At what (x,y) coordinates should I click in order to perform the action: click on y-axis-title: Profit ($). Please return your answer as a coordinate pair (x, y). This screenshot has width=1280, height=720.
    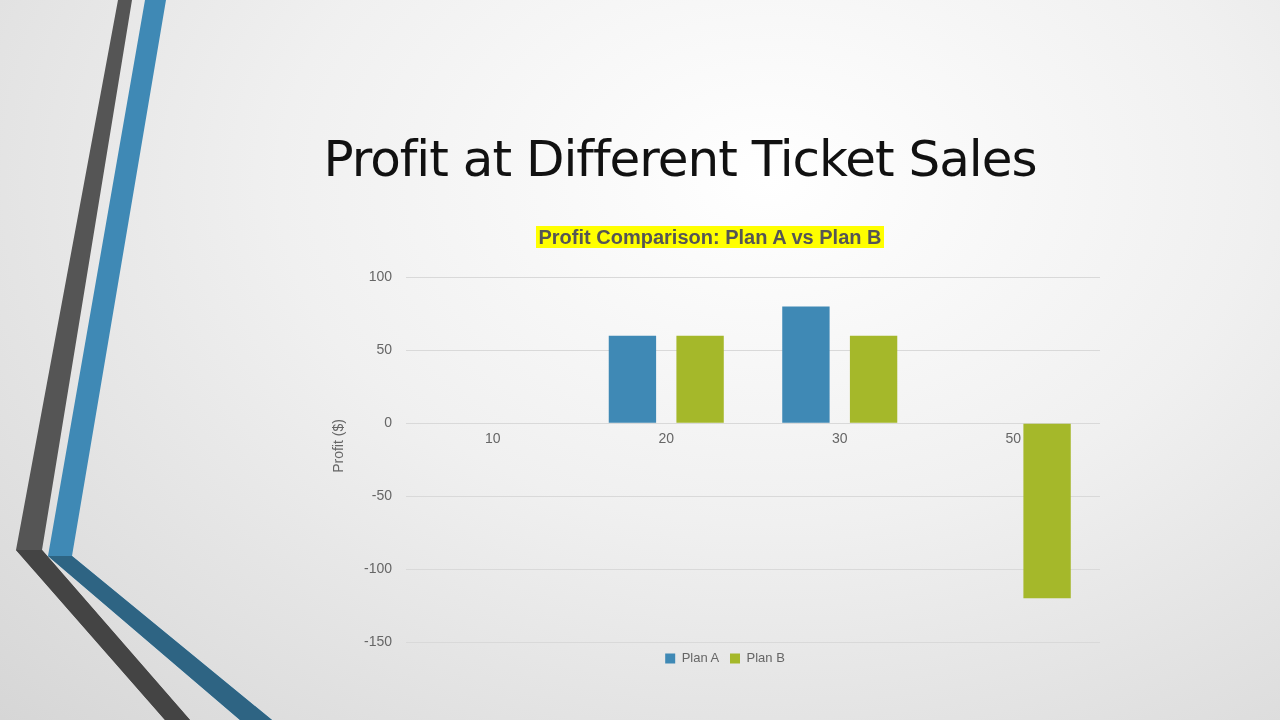
    Looking at the image, I should click on (338, 446).